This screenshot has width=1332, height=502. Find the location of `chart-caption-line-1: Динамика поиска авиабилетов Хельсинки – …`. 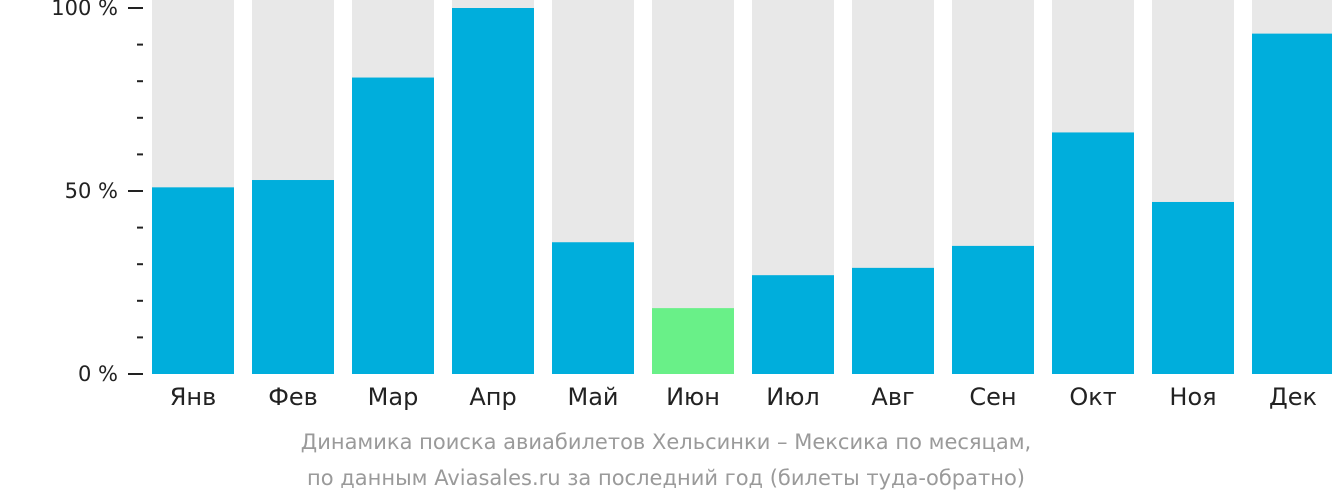

chart-caption-line-1: Динамика поиска авиабилетов Хельсинки – … is located at coordinates (666, 442).